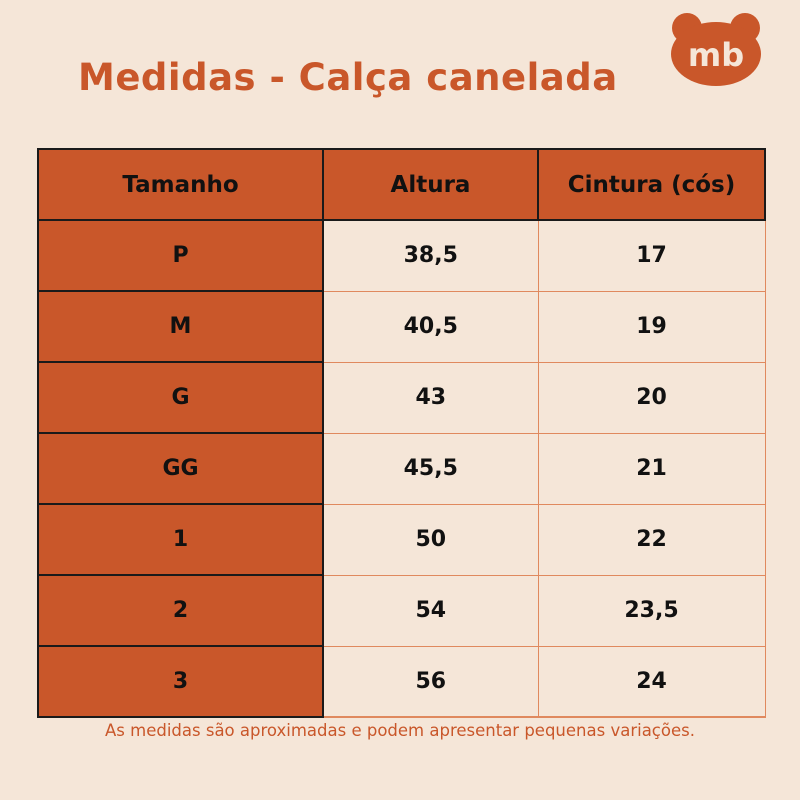 This screenshot has width=800, height=800. I want to click on table-row: M 40,5 19, so click(401, 326).